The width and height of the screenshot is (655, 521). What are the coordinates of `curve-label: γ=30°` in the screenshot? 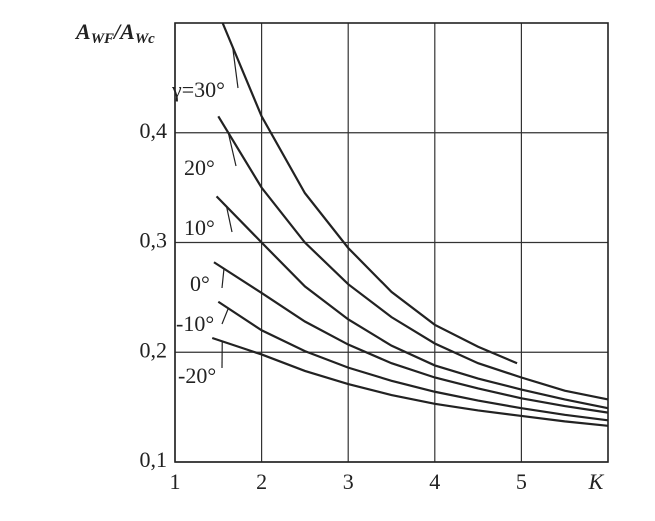 It's located at (198, 89).